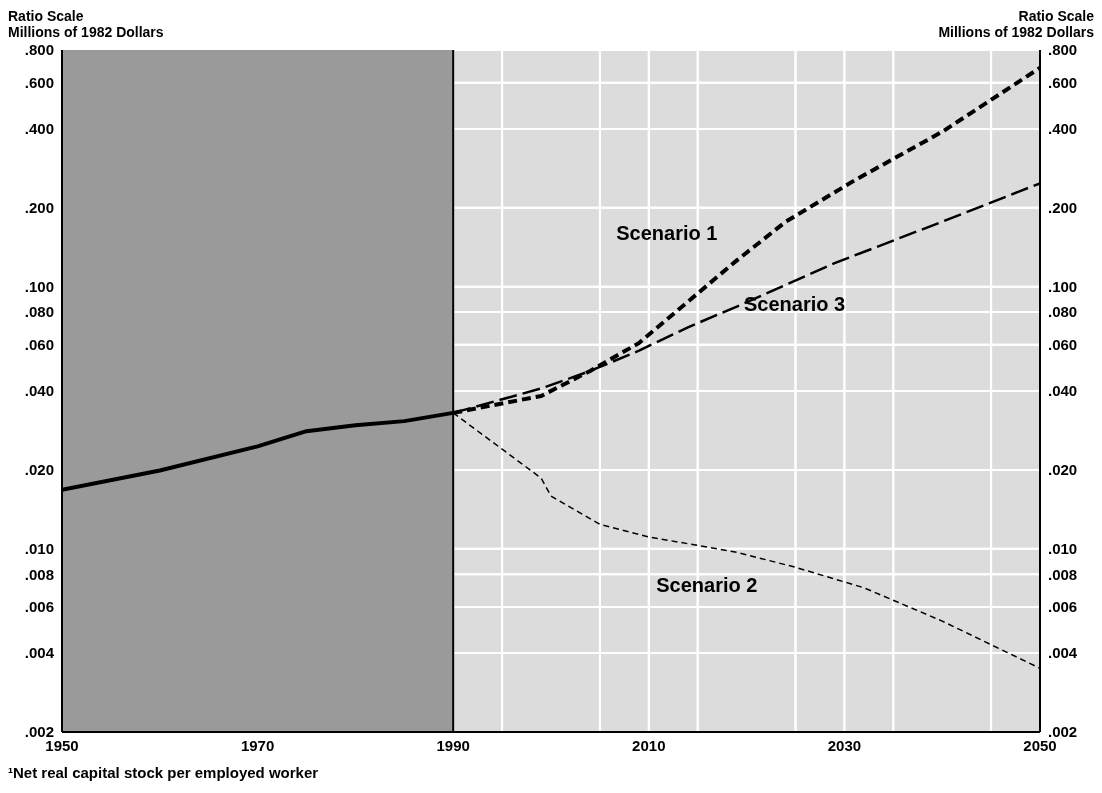 This screenshot has height=793, width=1102. What do you see at coordinates (39, 208) in the screenshot?
I see `y-tick-label: .200` at bounding box center [39, 208].